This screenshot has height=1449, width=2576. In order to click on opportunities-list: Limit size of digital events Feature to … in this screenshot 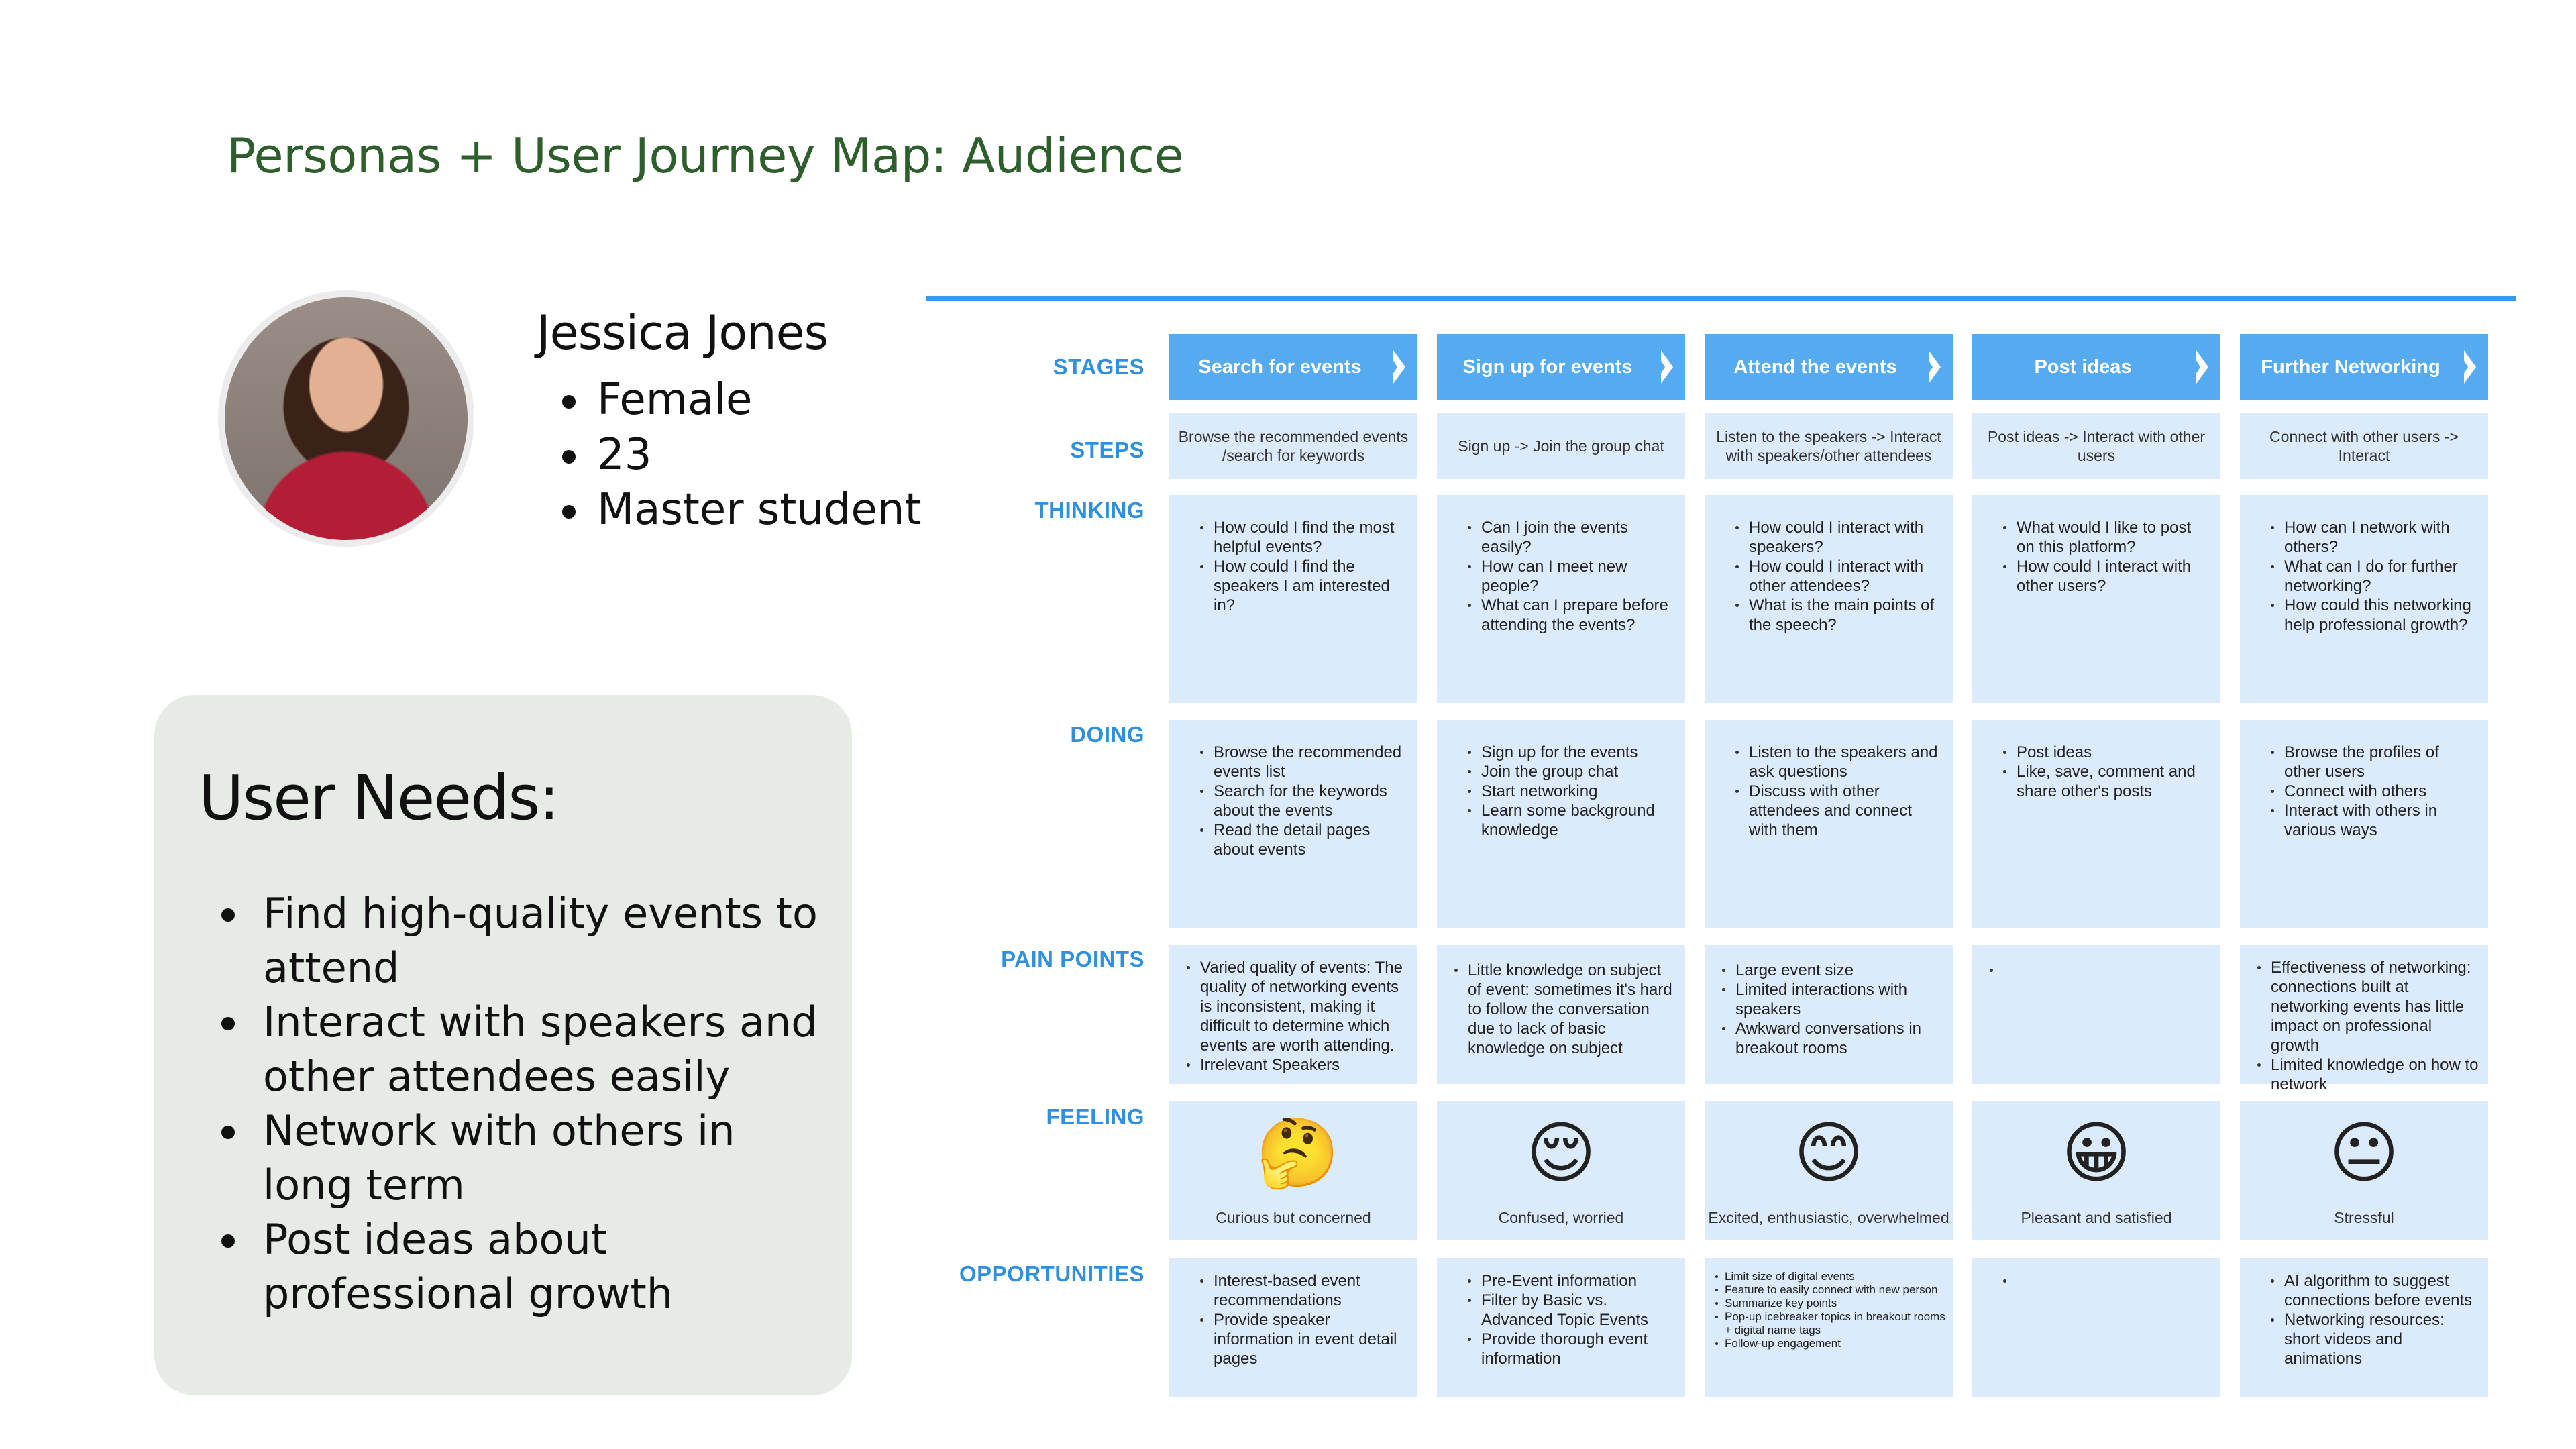, I will do `click(1829, 1304)`.